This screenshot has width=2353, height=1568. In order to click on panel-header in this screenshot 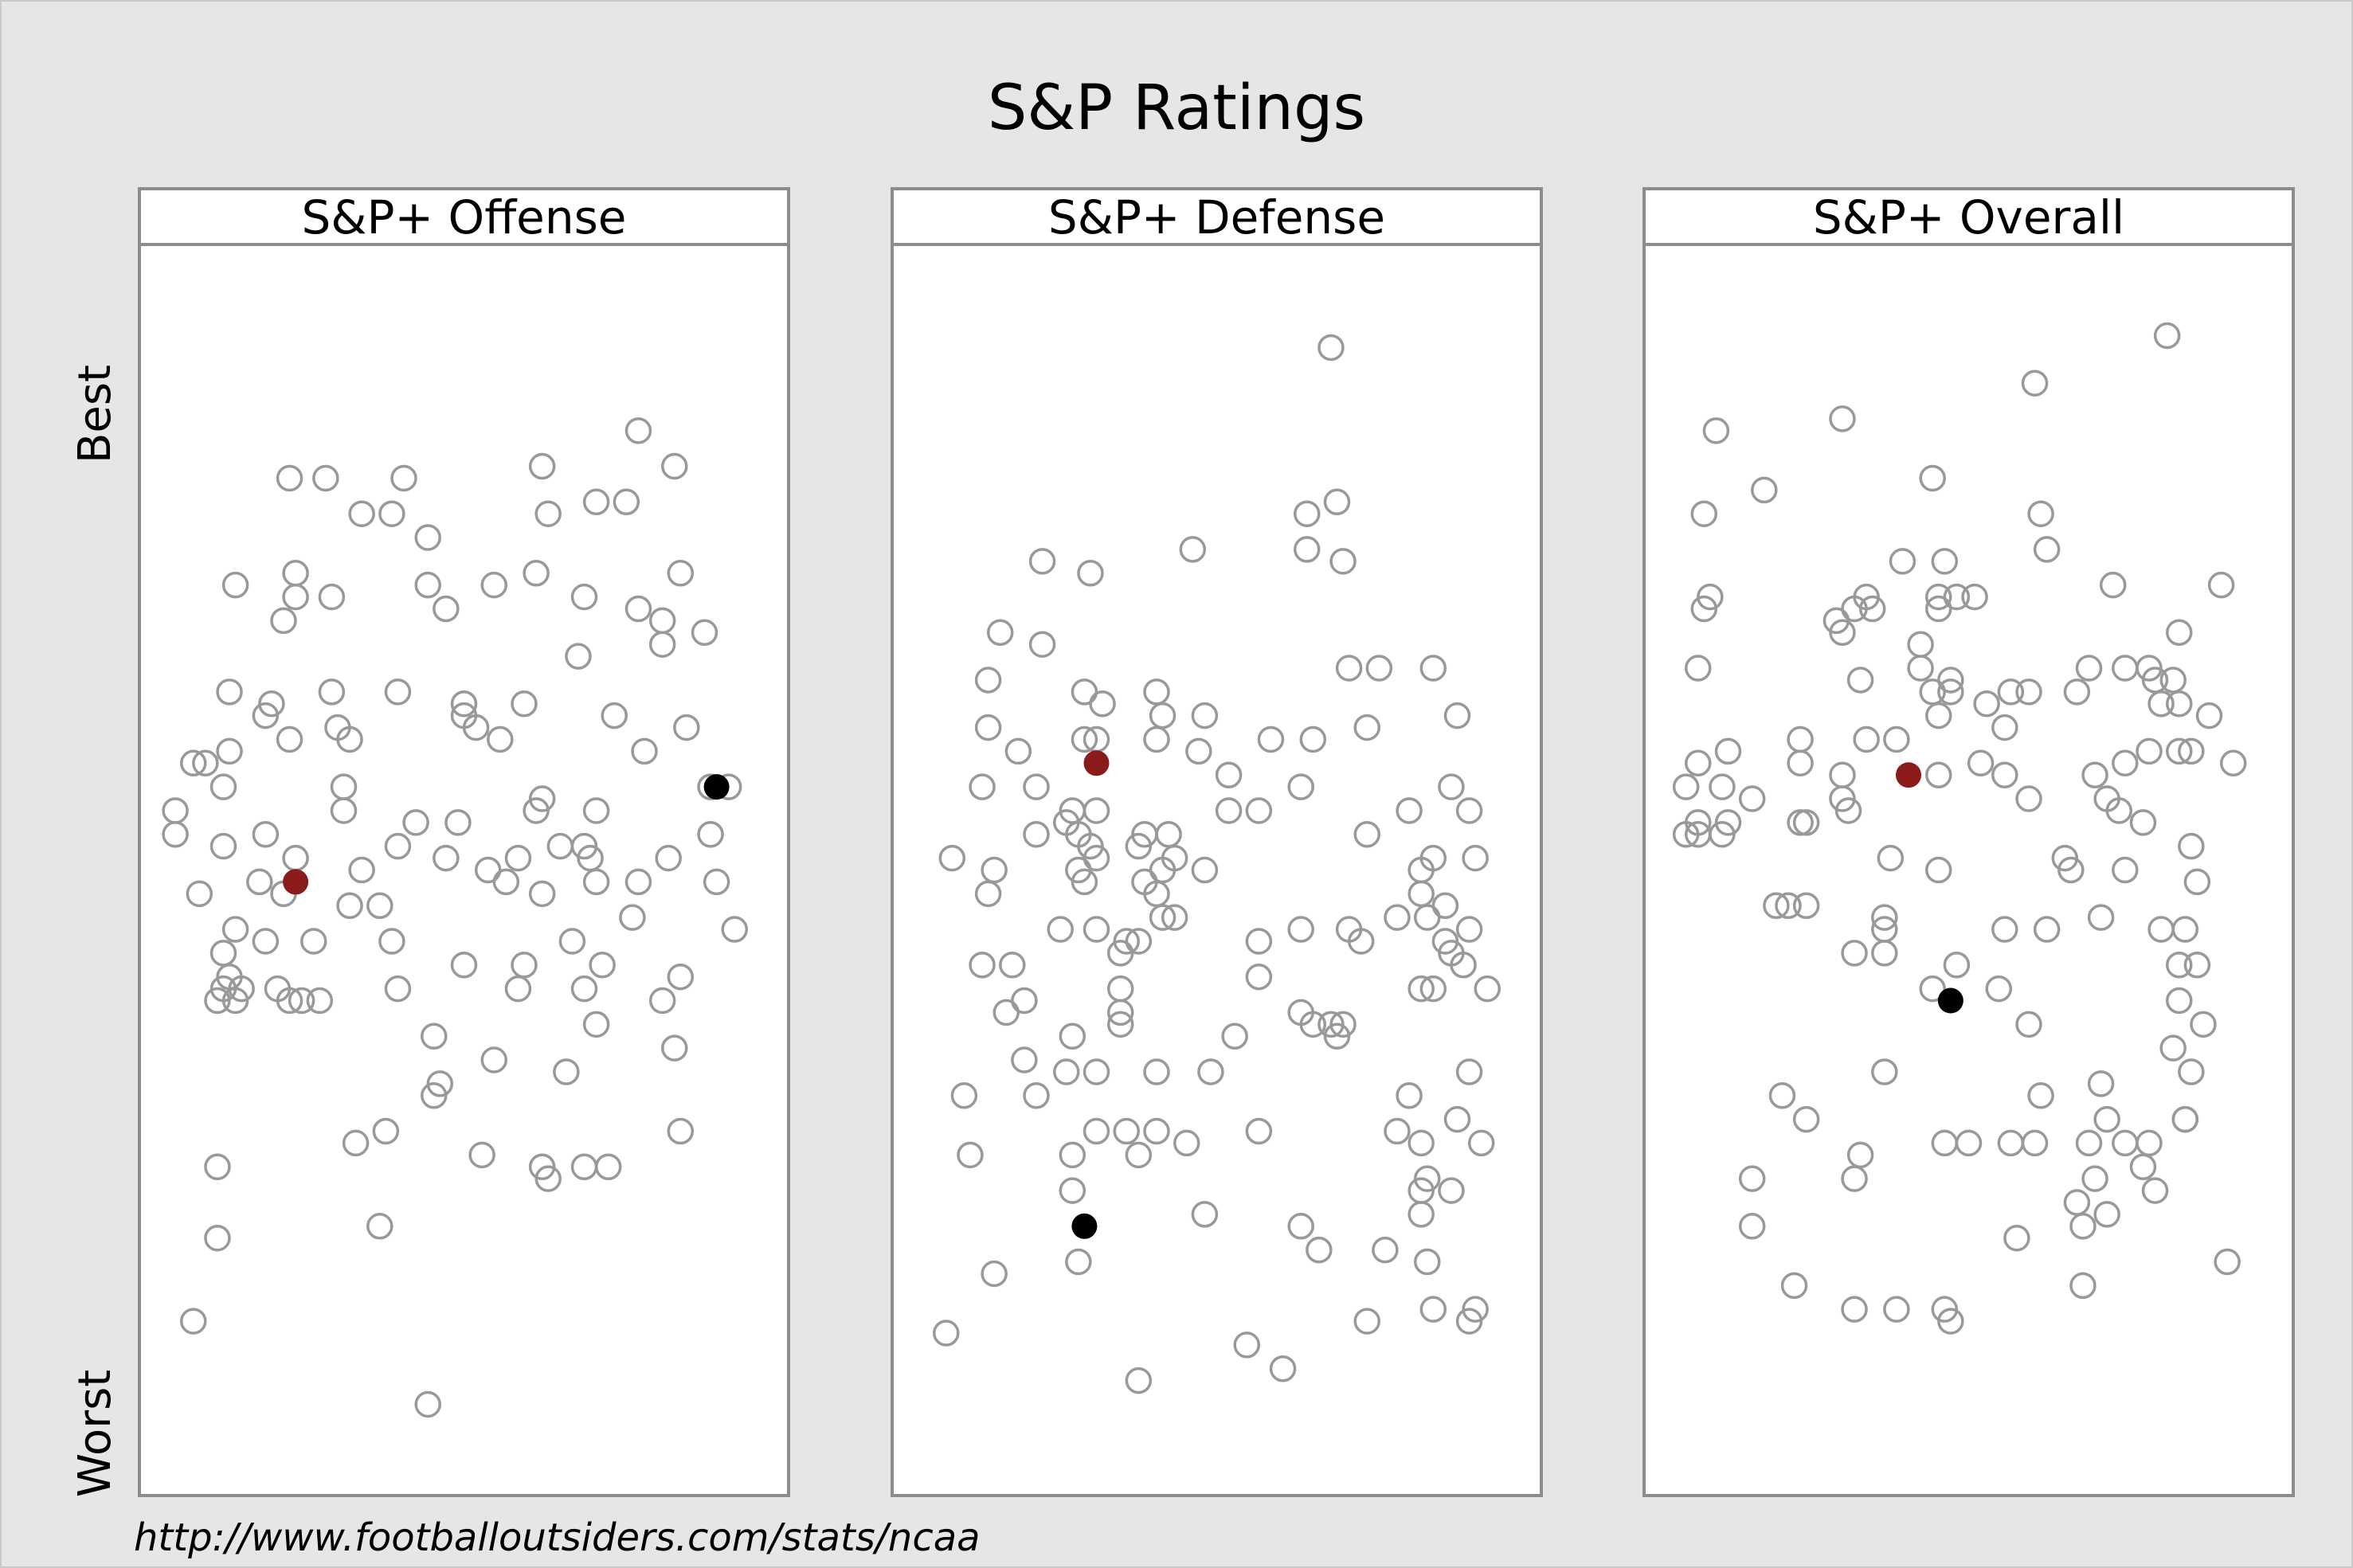, I will do `click(464, 217)`.